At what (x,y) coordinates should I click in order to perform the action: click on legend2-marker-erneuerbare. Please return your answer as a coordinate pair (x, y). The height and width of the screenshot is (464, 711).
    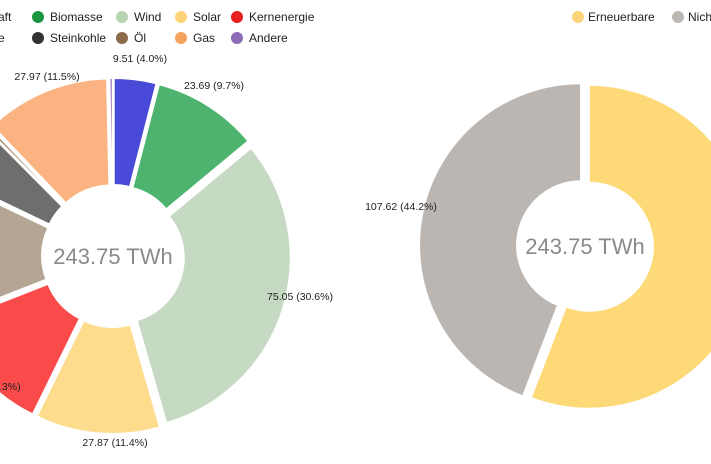
    Looking at the image, I should click on (578, 17).